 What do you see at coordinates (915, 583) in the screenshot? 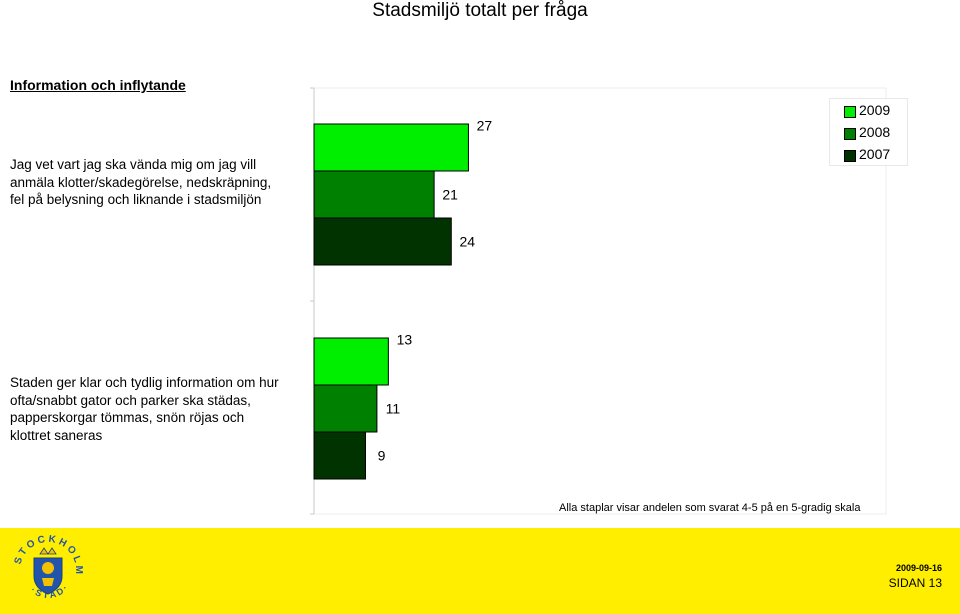
I see `page-number: SIDAN 13` at bounding box center [915, 583].